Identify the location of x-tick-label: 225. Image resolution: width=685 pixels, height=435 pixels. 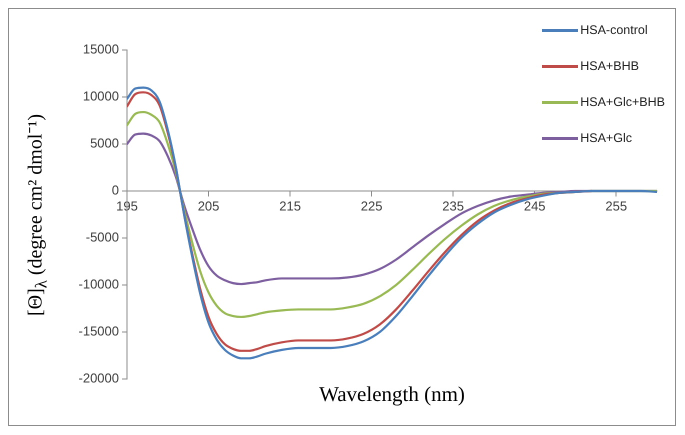
(371, 206).